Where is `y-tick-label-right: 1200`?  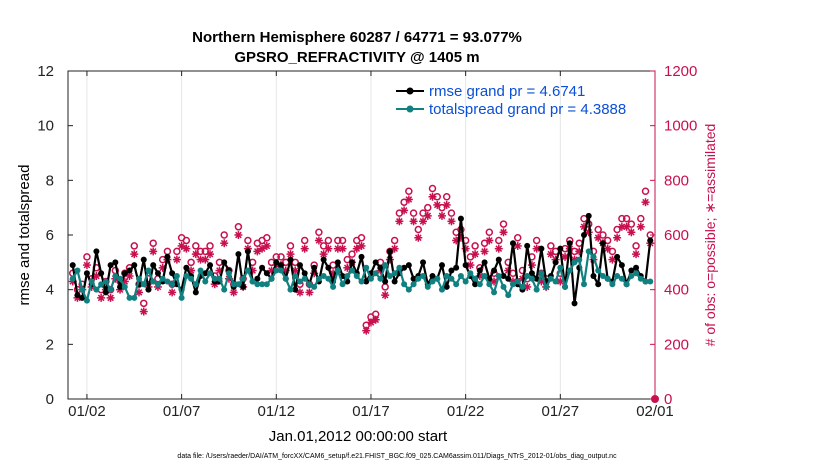 y-tick-label-right: 1200 is located at coordinates (680, 71).